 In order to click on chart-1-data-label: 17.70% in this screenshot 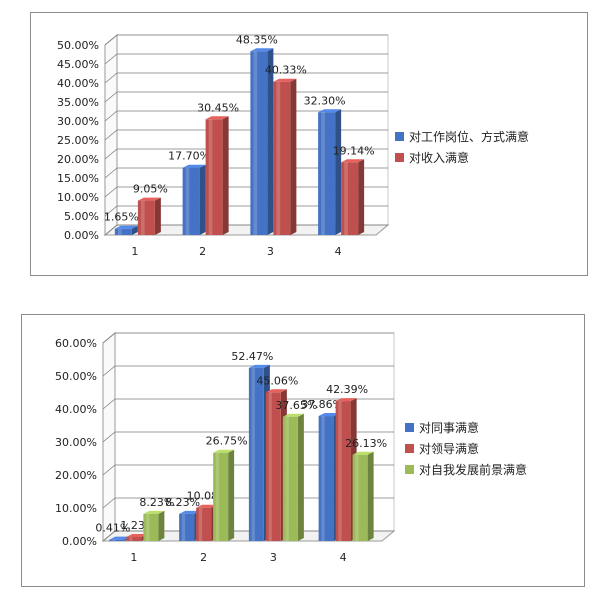, I will do `click(189, 156)`.